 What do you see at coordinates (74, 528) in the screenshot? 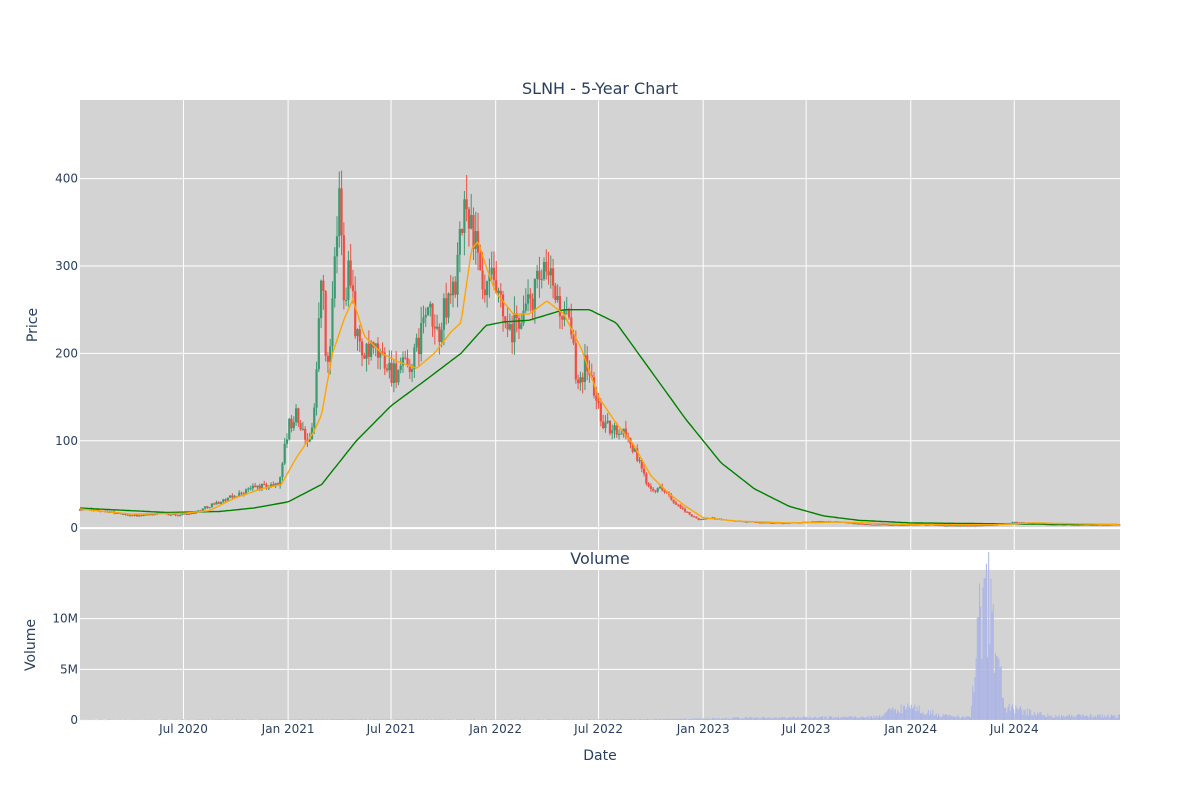
I see `price-y-tick-label: 0` at bounding box center [74, 528].